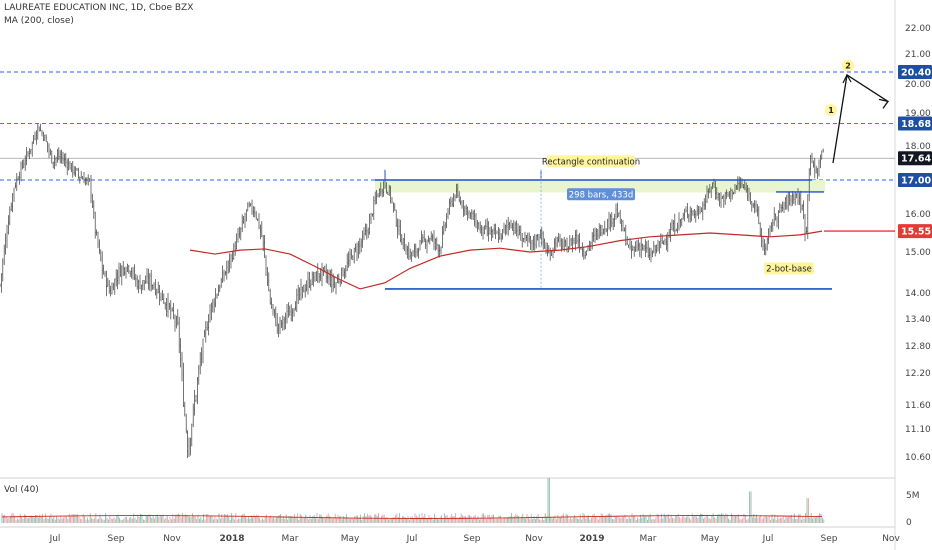 The width and height of the screenshot is (932, 550). What do you see at coordinates (913, 496) in the screenshot?
I see `volume-tick-label: 5M` at bounding box center [913, 496].